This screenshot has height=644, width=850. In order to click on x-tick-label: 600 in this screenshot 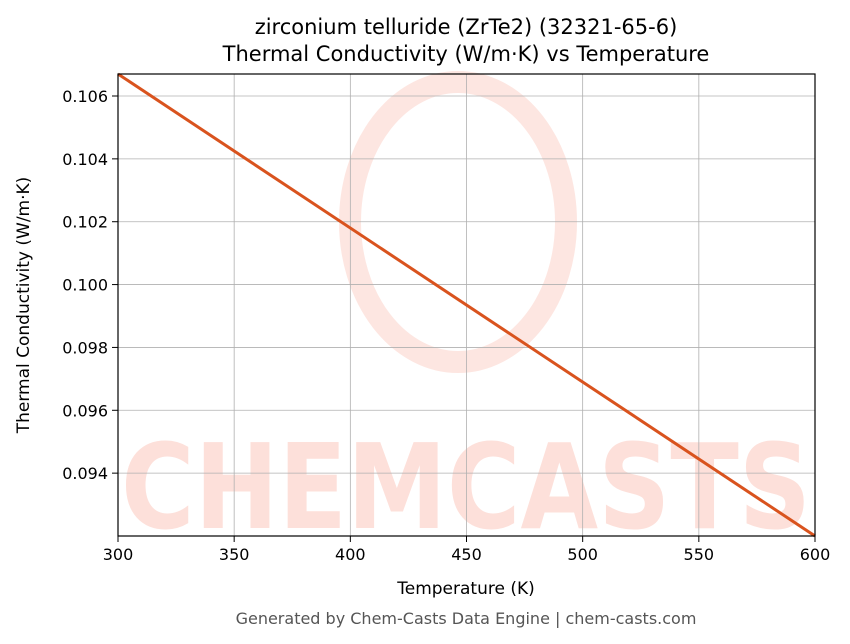, I will do `click(815, 554)`.